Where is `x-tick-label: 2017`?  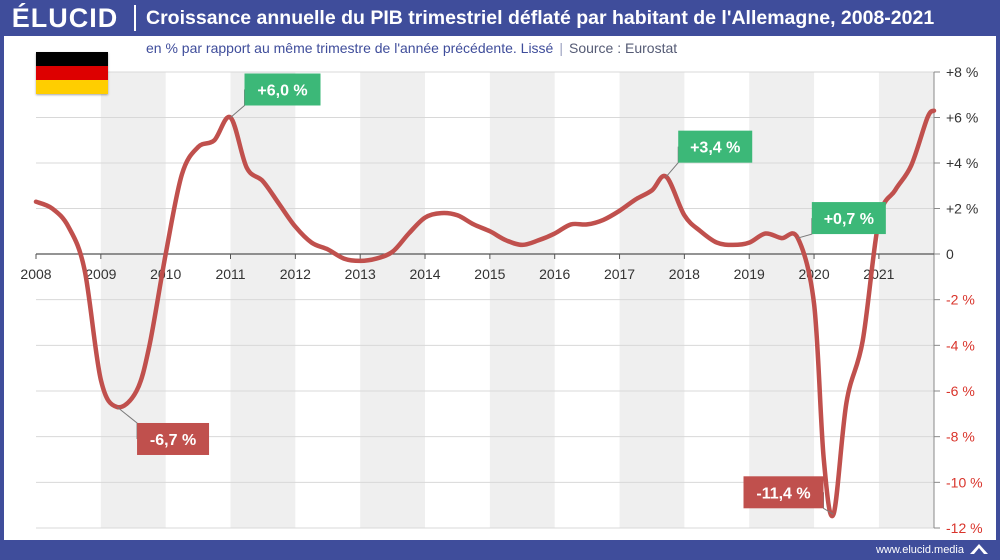 x-tick-label: 2017 is located at coordinates (619, 274).